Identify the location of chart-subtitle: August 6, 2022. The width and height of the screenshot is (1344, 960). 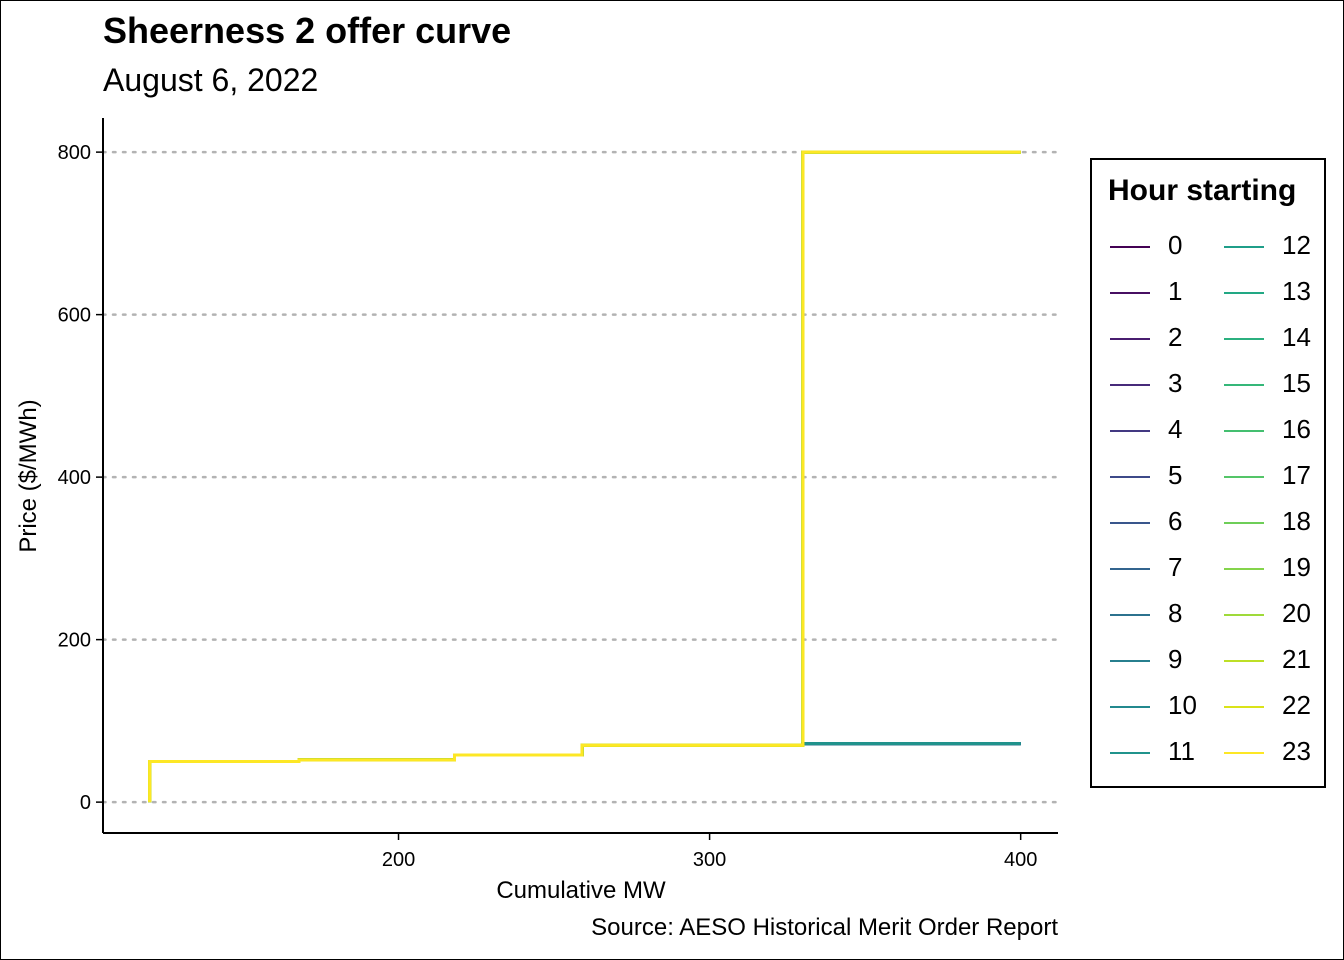
(211, 80).